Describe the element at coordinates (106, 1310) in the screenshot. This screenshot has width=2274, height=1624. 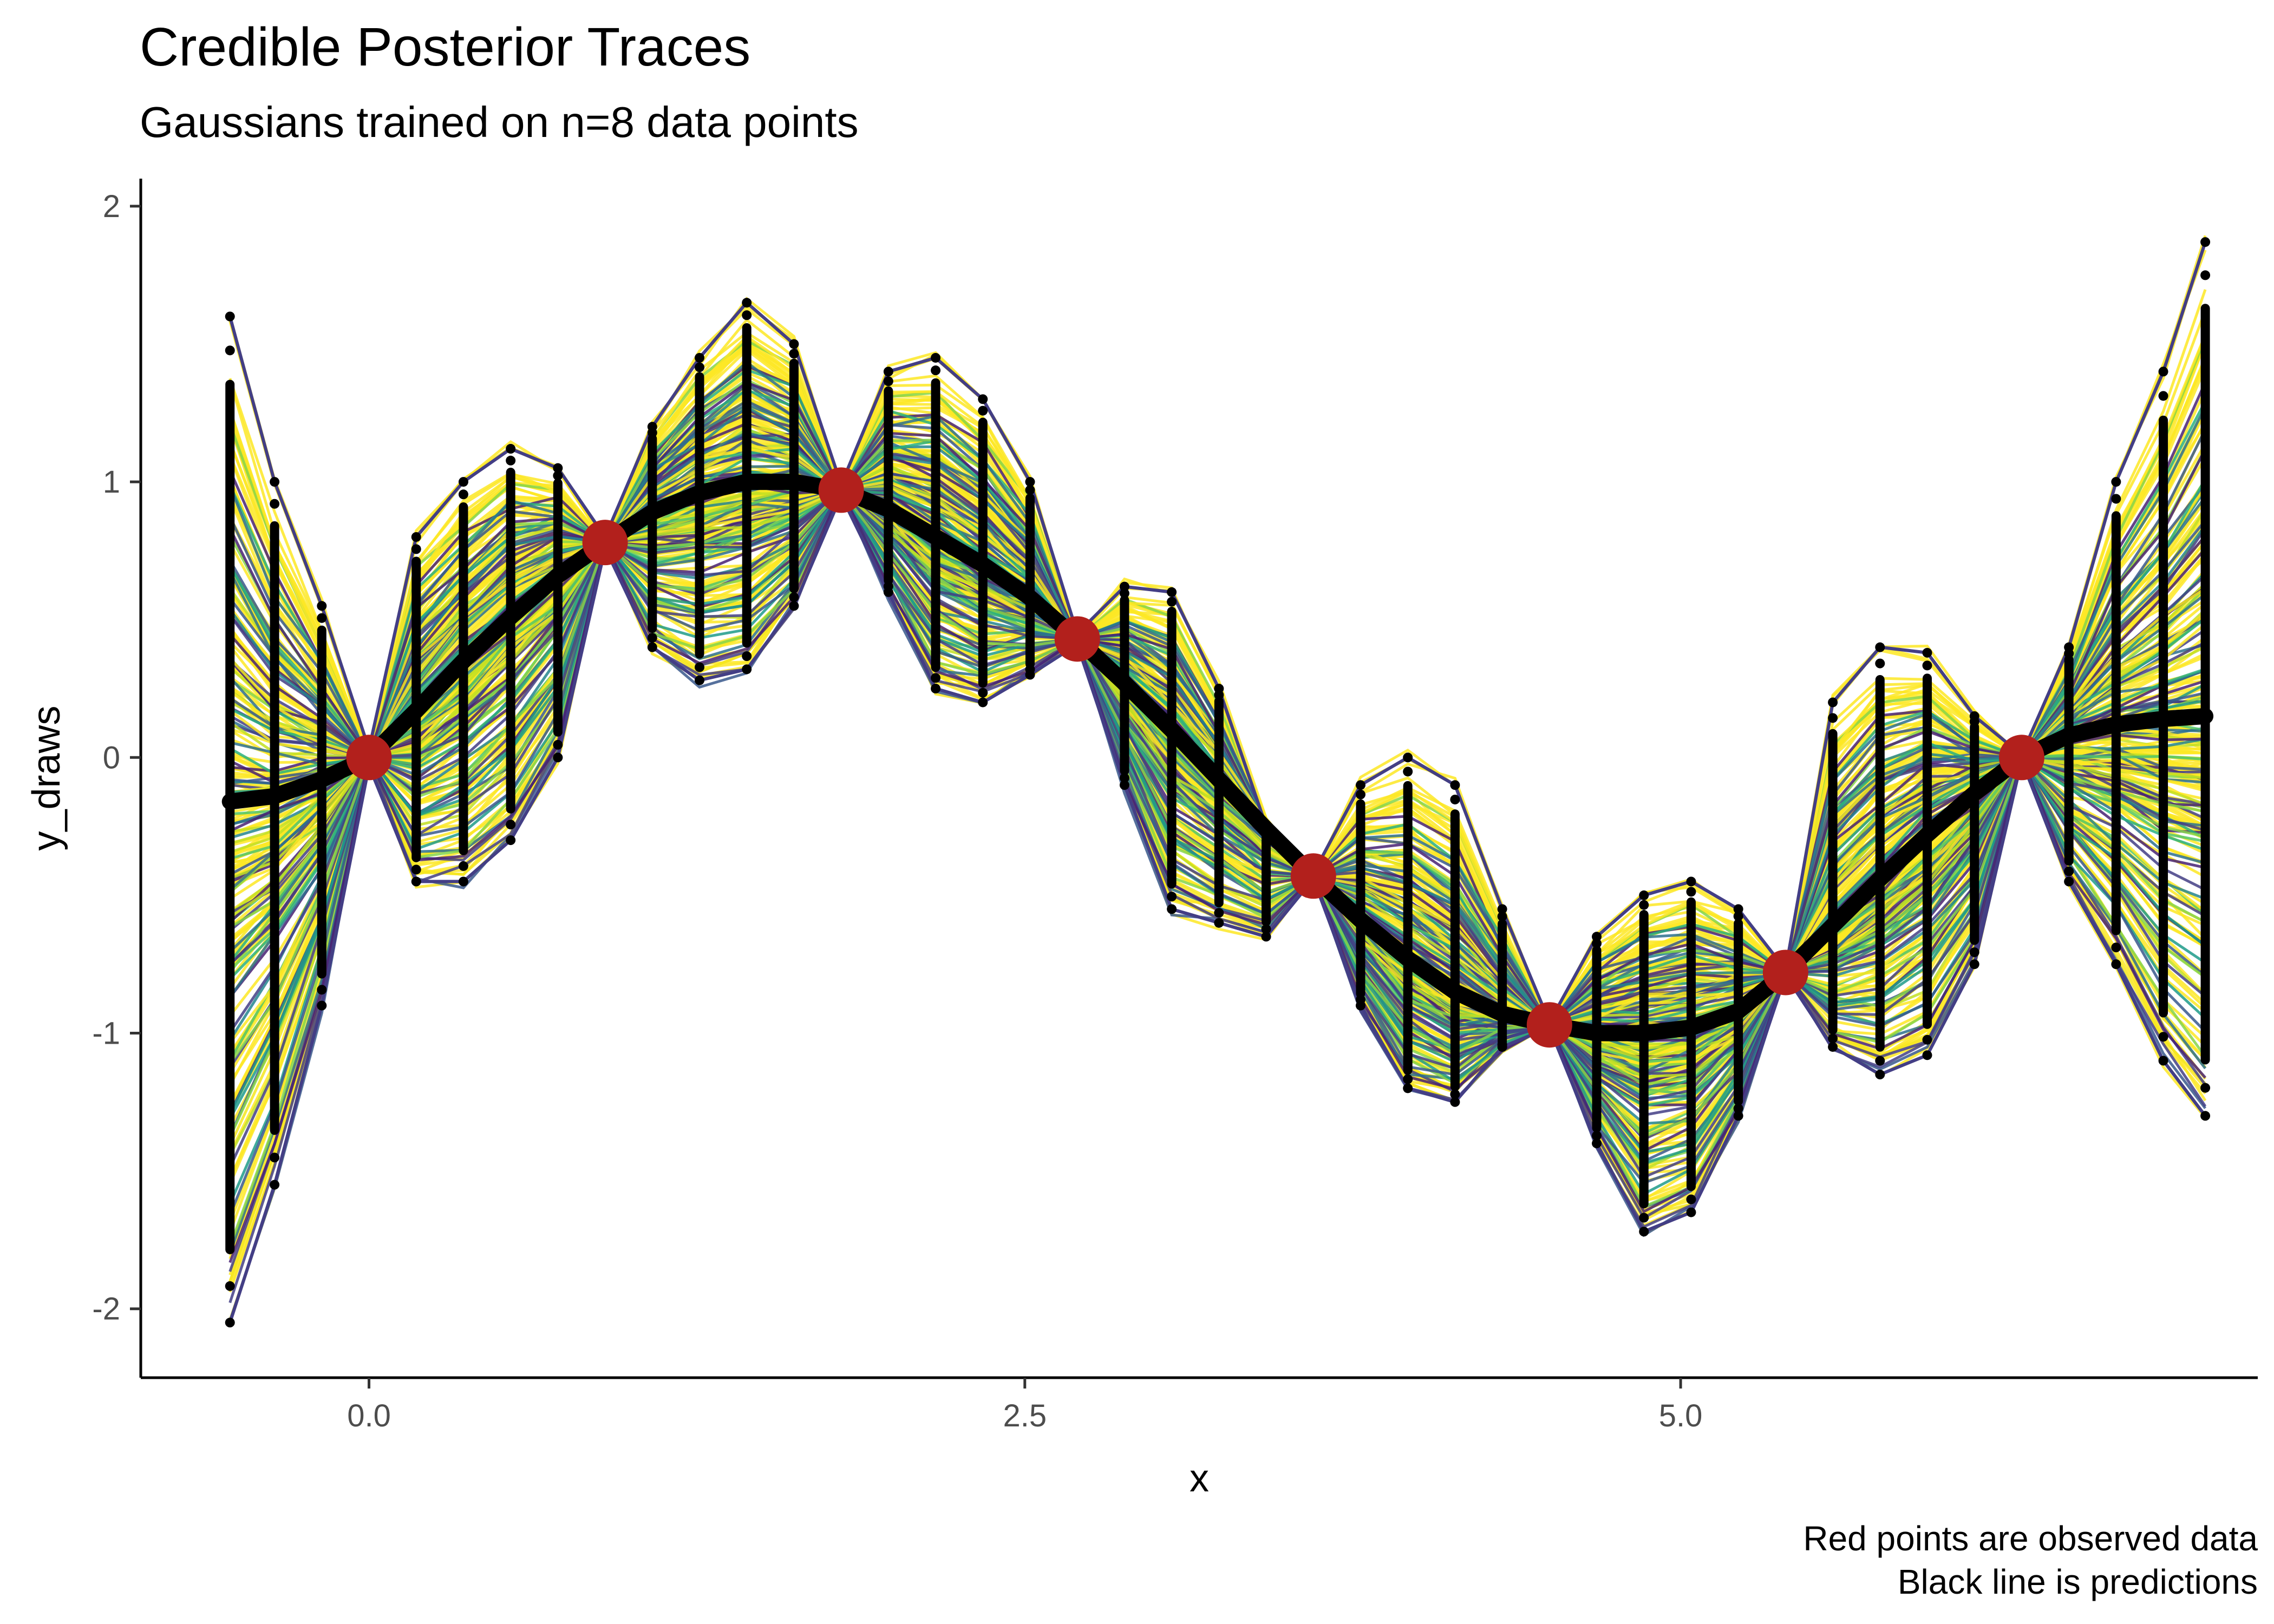
I see `y-tick-label: -2` at that location.